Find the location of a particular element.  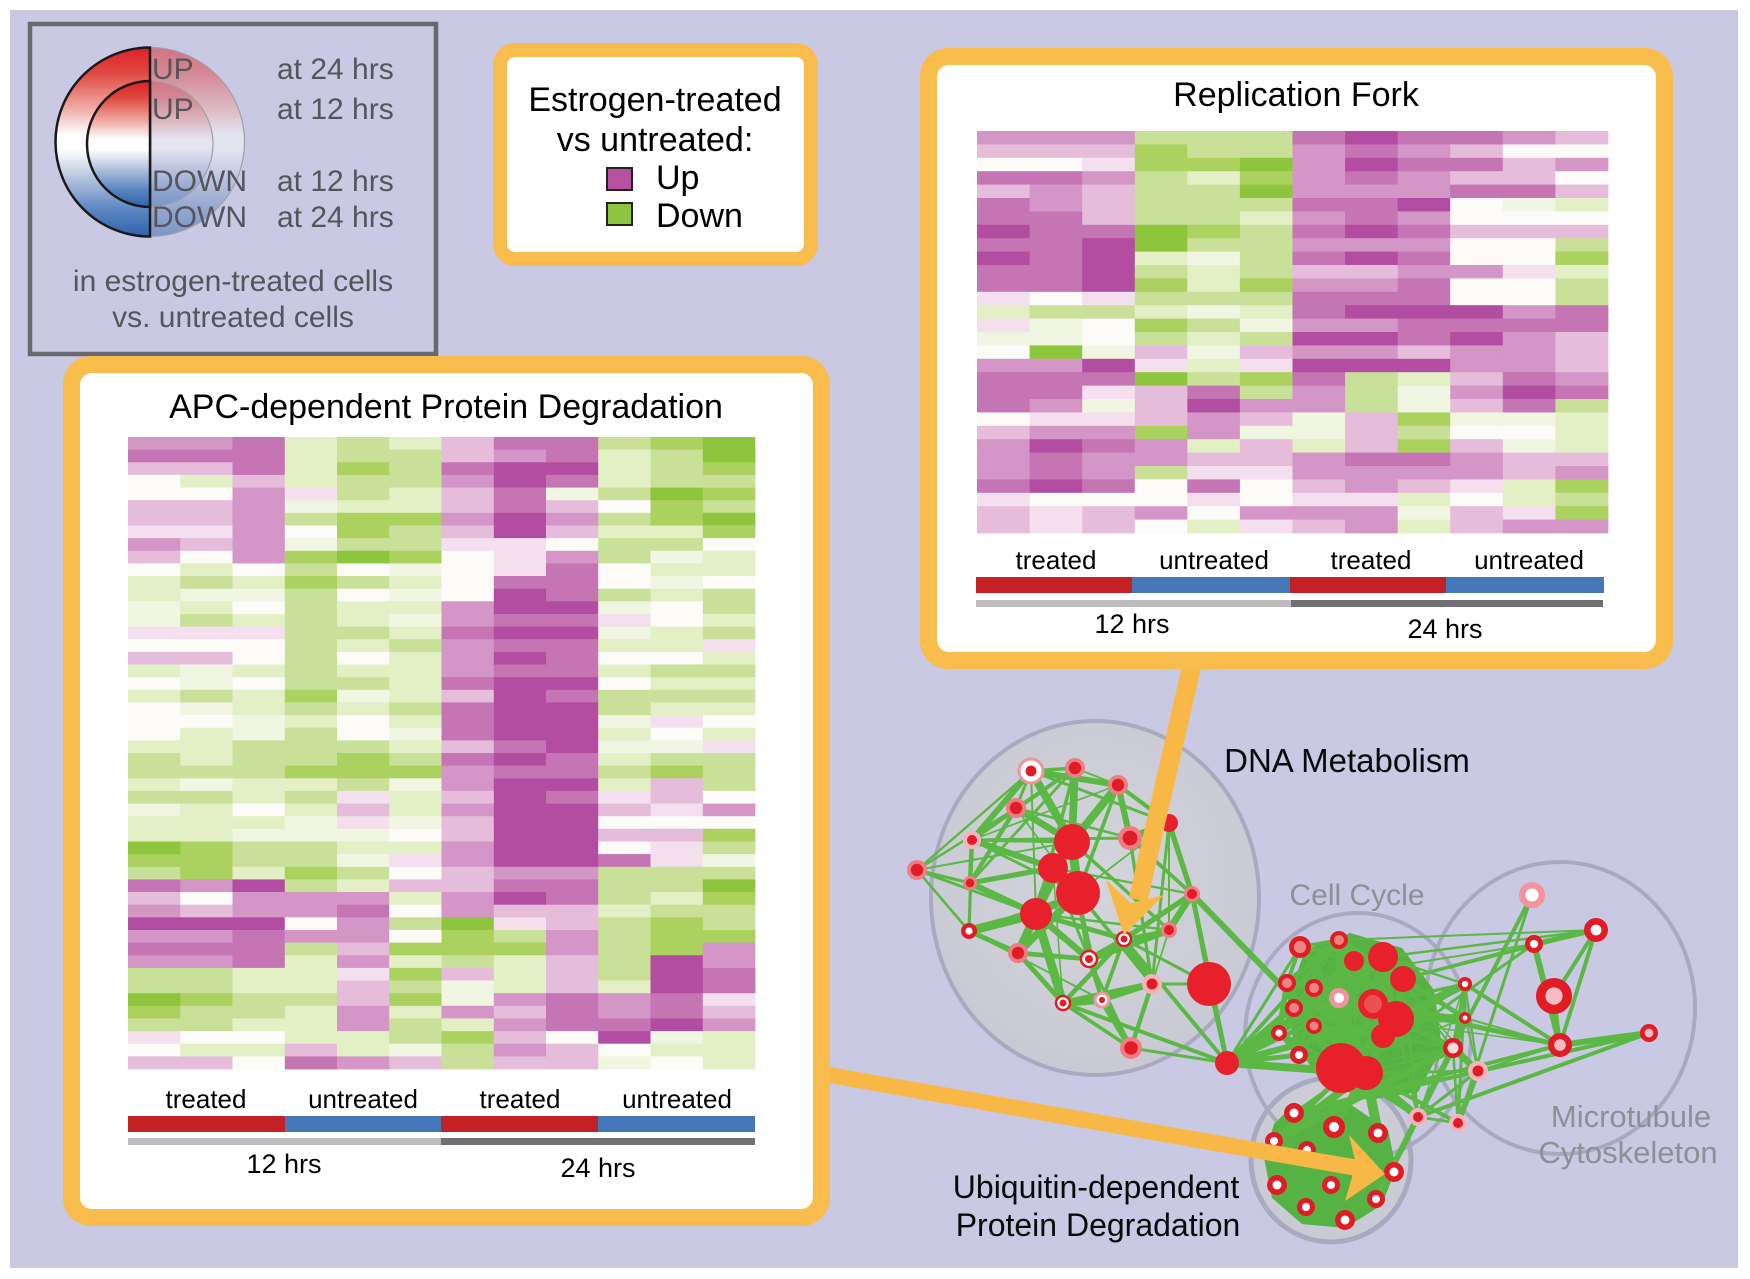

svg-text: in estrogen-treated cells is located at coordinates (233, 281).